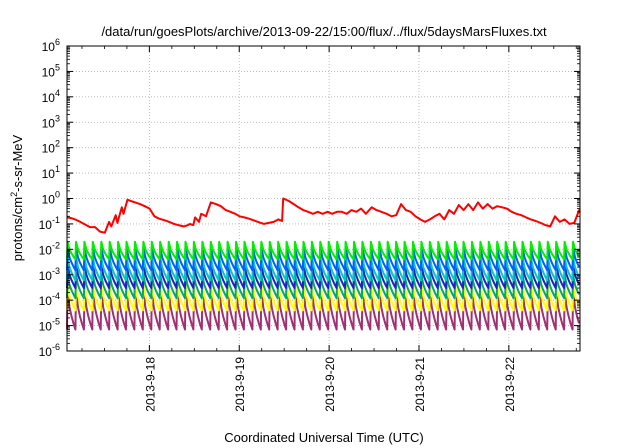 The image size is (640, 448). I want to click on x-tick-label: 2013-9-20, so click(330, 384).